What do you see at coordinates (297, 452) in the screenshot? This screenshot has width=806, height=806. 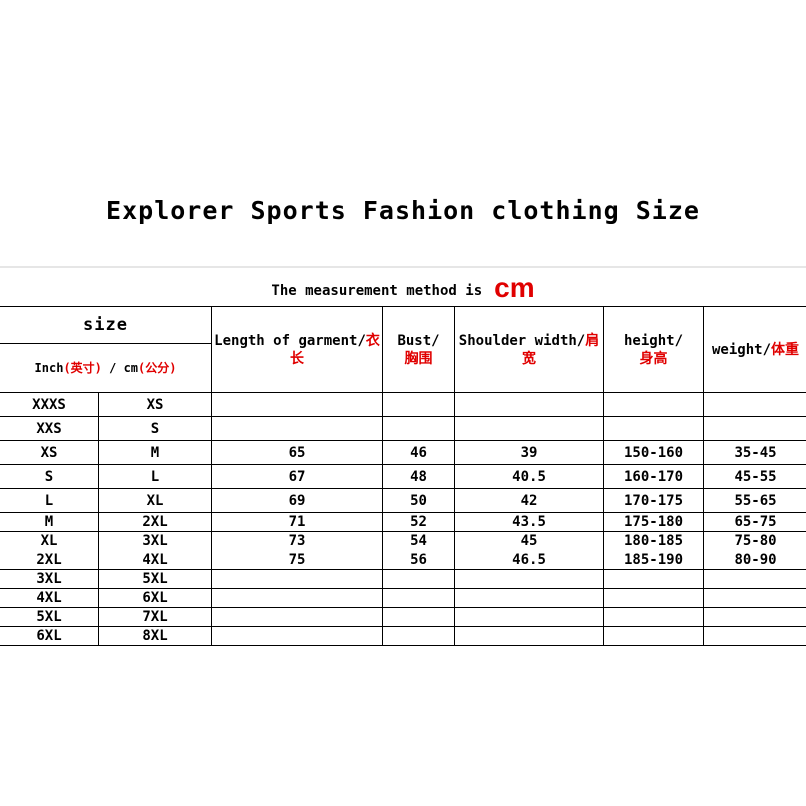 I see `cell-length: 65` at bounding box center [297, 452].